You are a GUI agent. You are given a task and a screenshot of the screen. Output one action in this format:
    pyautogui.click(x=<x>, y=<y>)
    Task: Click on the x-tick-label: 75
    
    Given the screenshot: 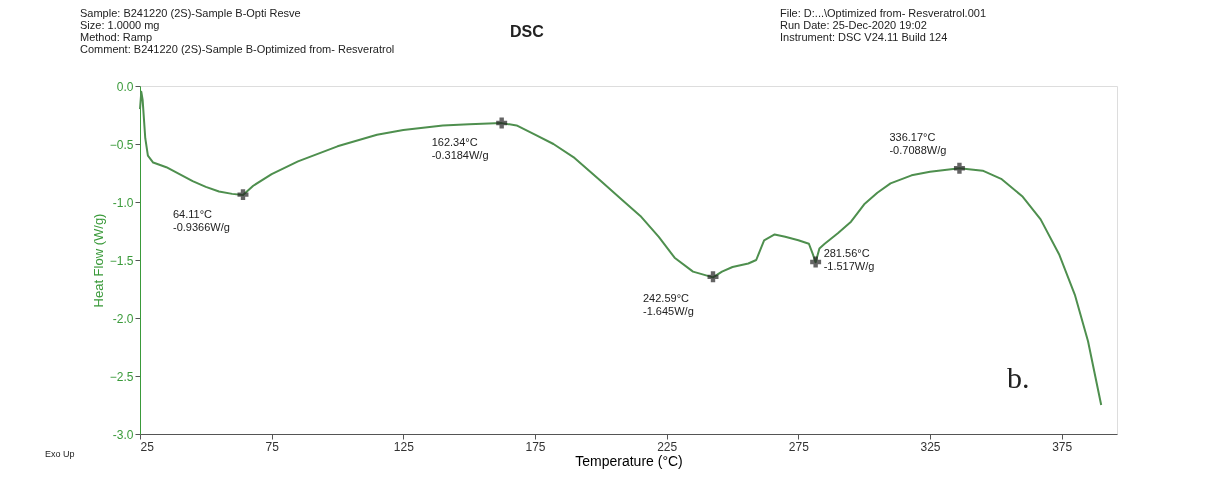 What is the action you would take?
    pyautogui.click(x=272, y=446)
    